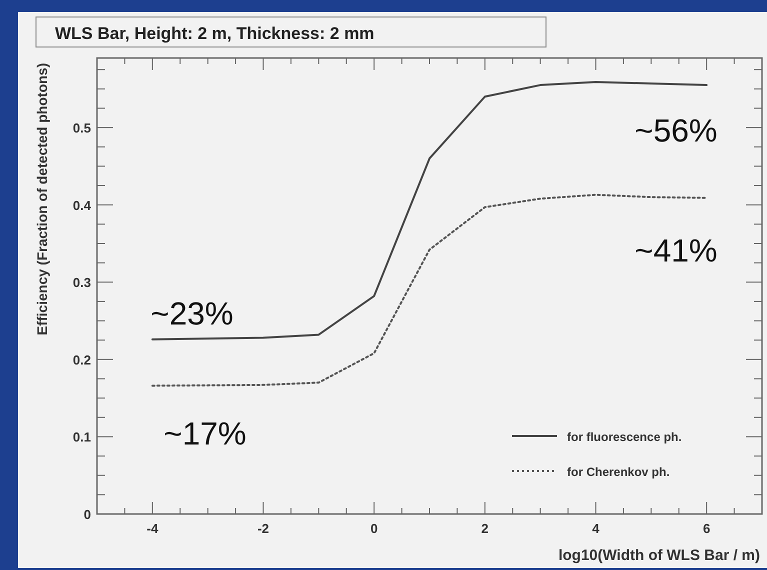 This screenshot has width=767, height=570. What do you see at coordinates (596, 528) in the screenshot?
I see `x-tick-label: 4` at bounding box center [596, 528].